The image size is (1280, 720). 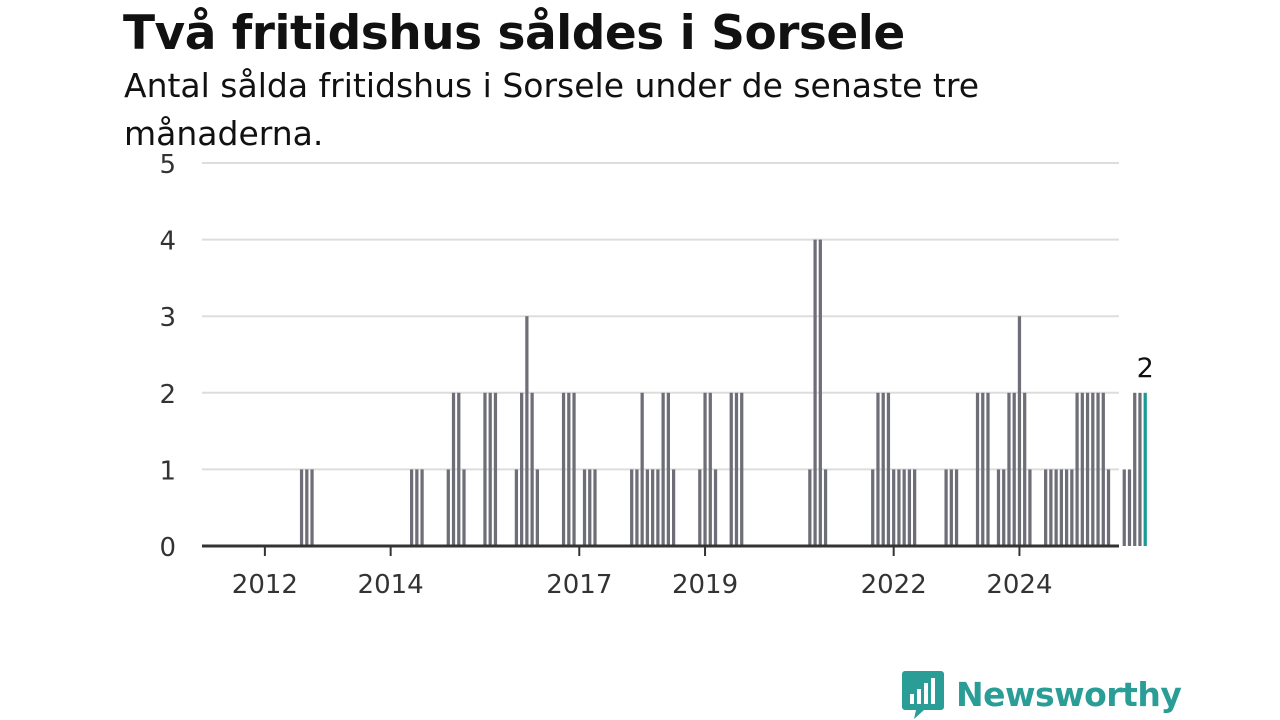 What do you see at coordinates (167, 165) in the screenshot?
I see `y-tick-label: 5` at bounding box center [167, 165].